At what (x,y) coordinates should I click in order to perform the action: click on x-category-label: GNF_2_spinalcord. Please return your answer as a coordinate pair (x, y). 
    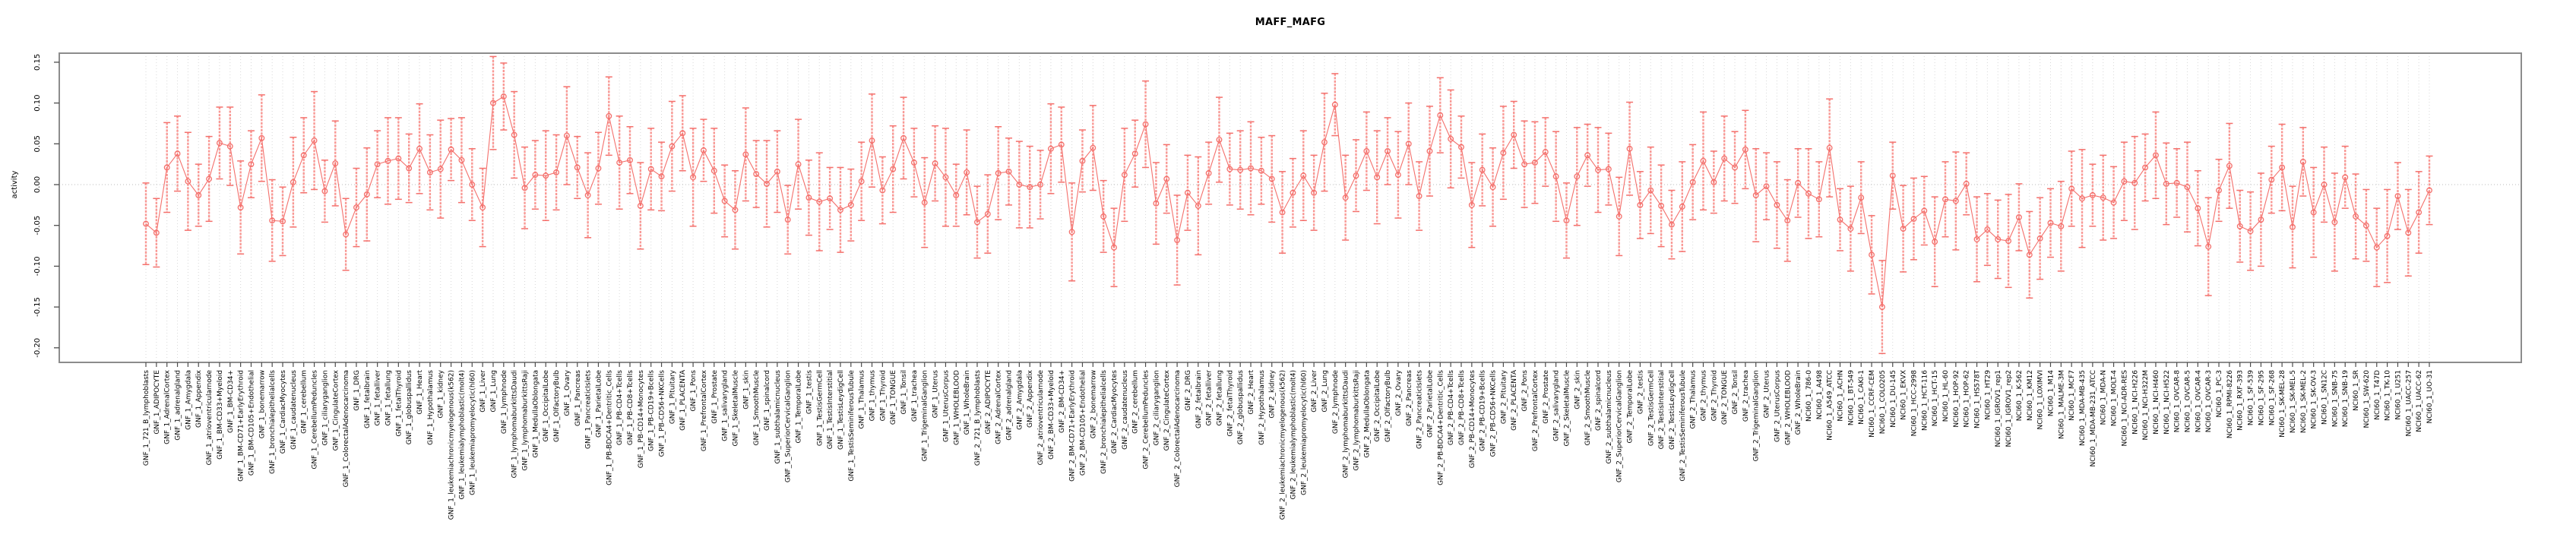
    Looking at the image, I should click on (1599, 400).